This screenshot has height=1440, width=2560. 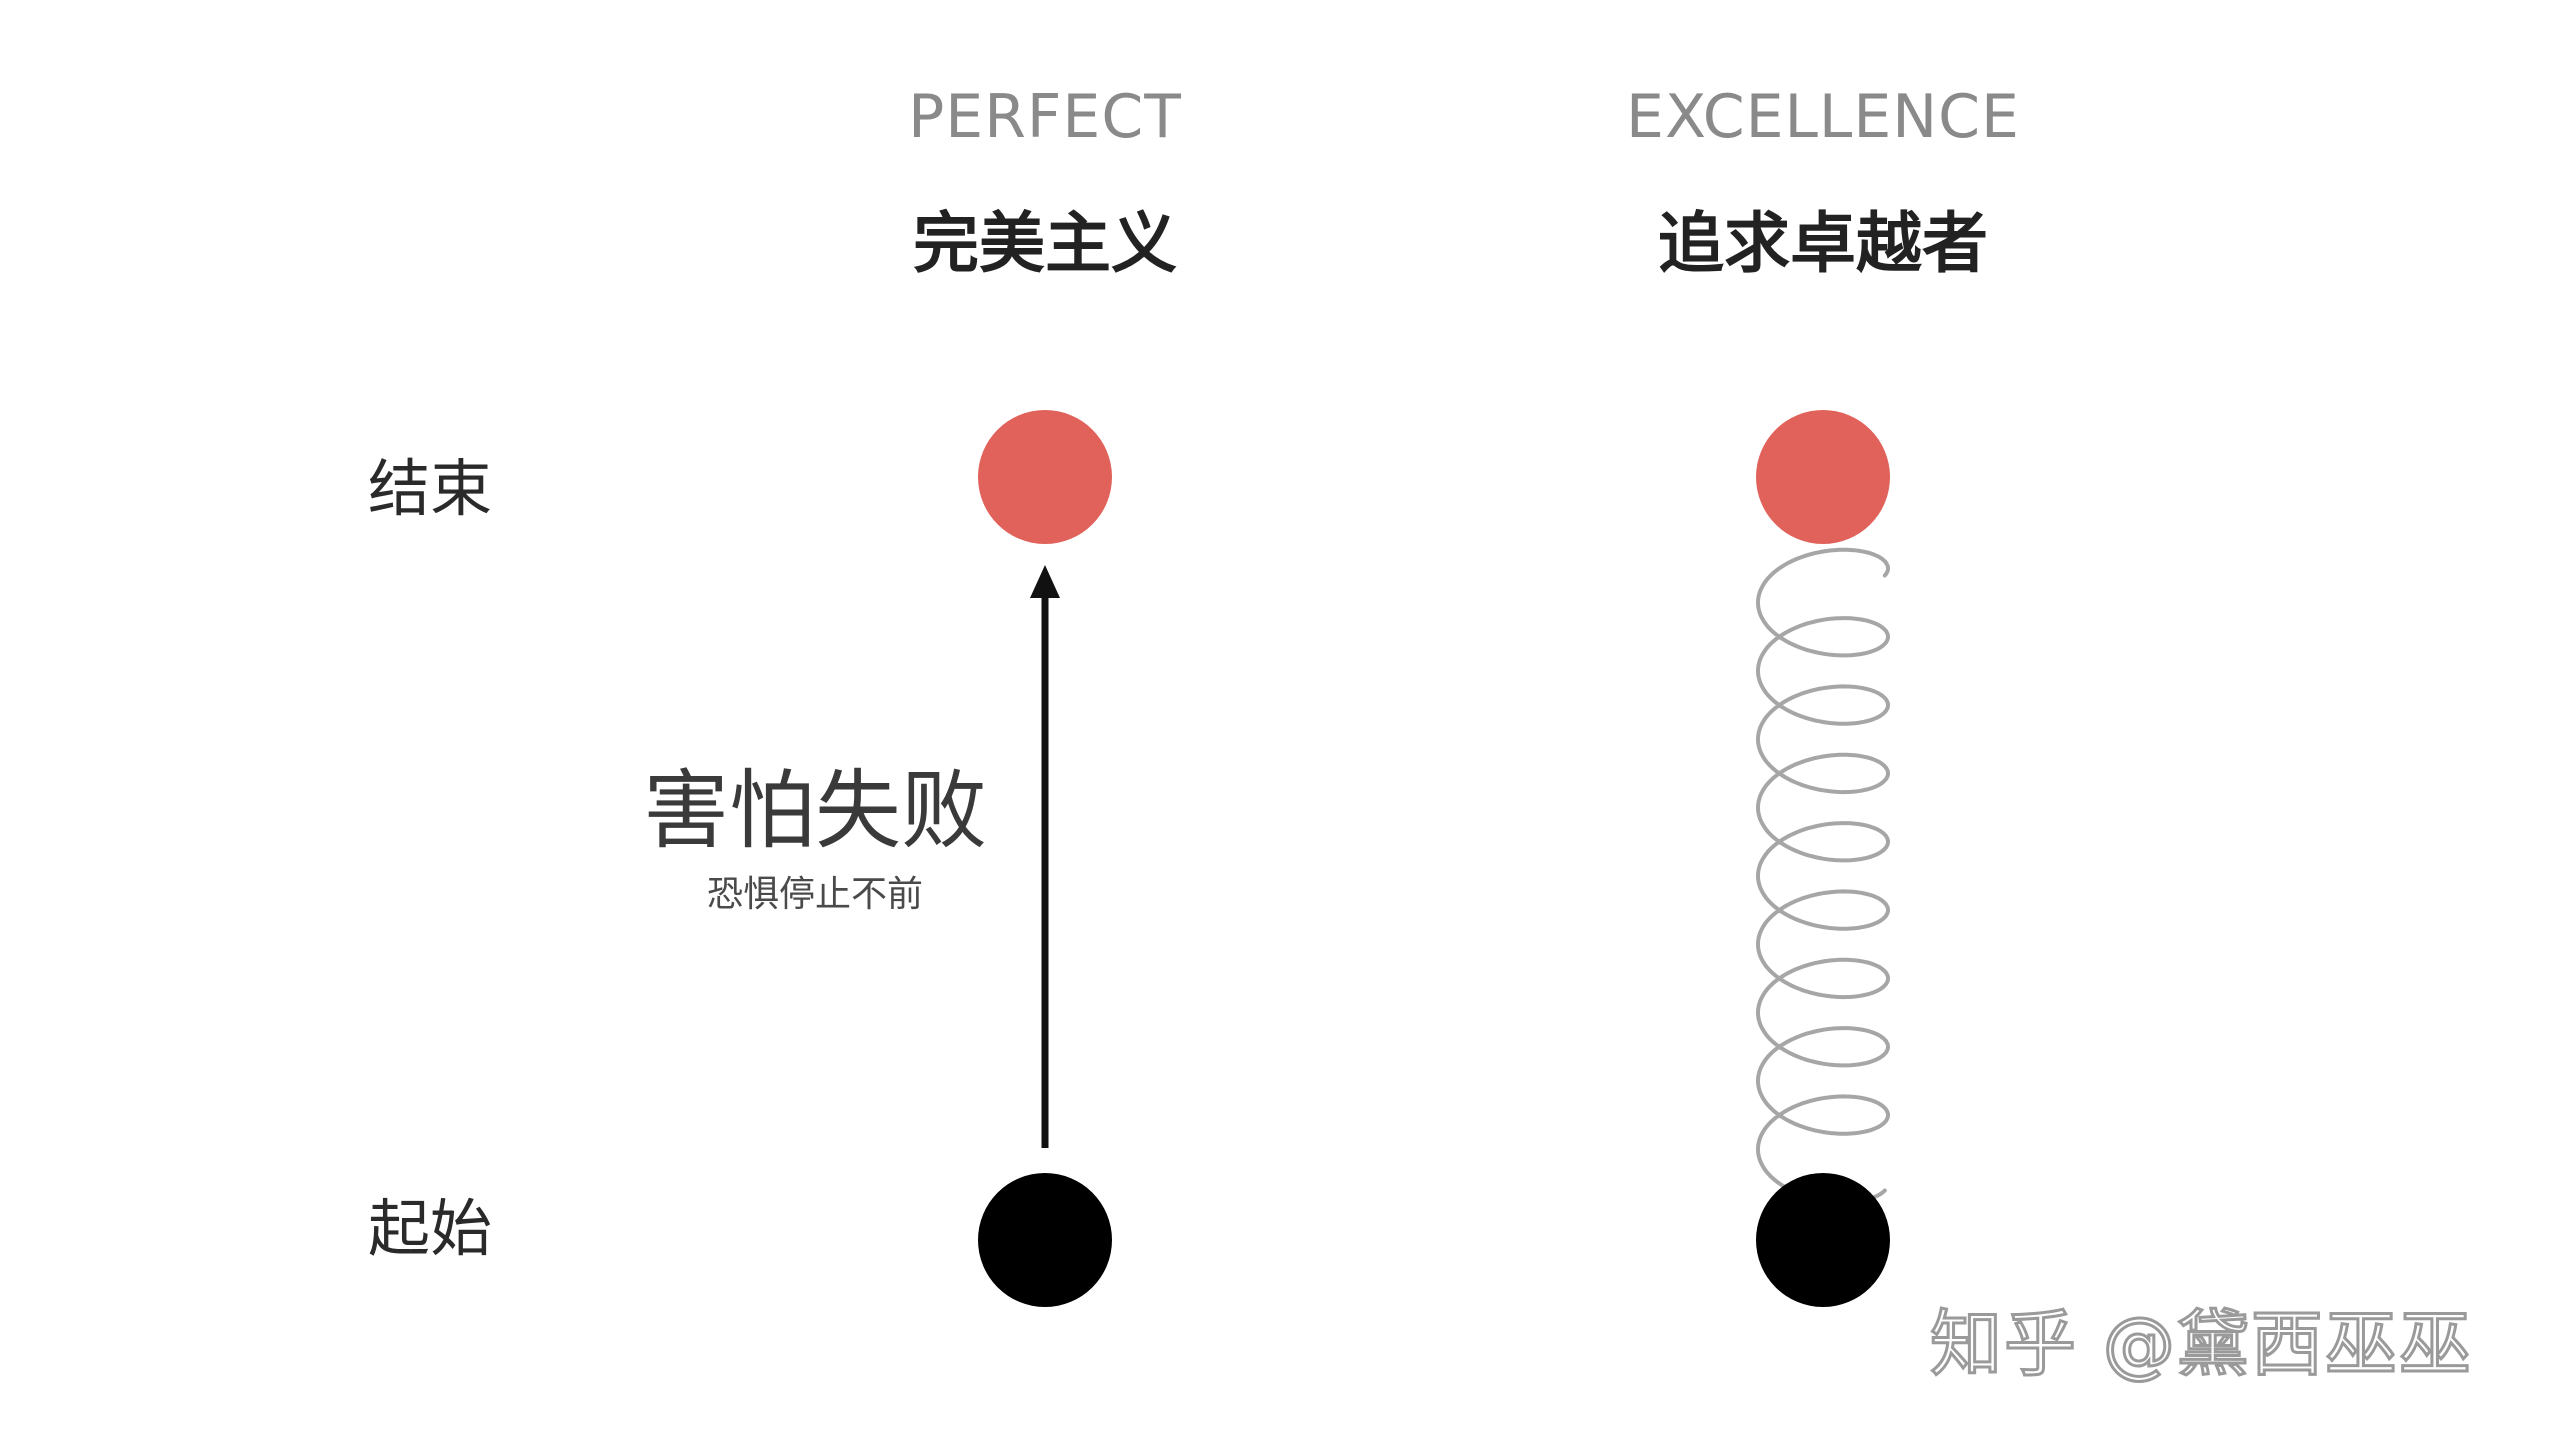 What do you see at coordinates (1045, 477) in the screenshot?
I see `perfect-end-dot` at bounding box center [1045, 477].